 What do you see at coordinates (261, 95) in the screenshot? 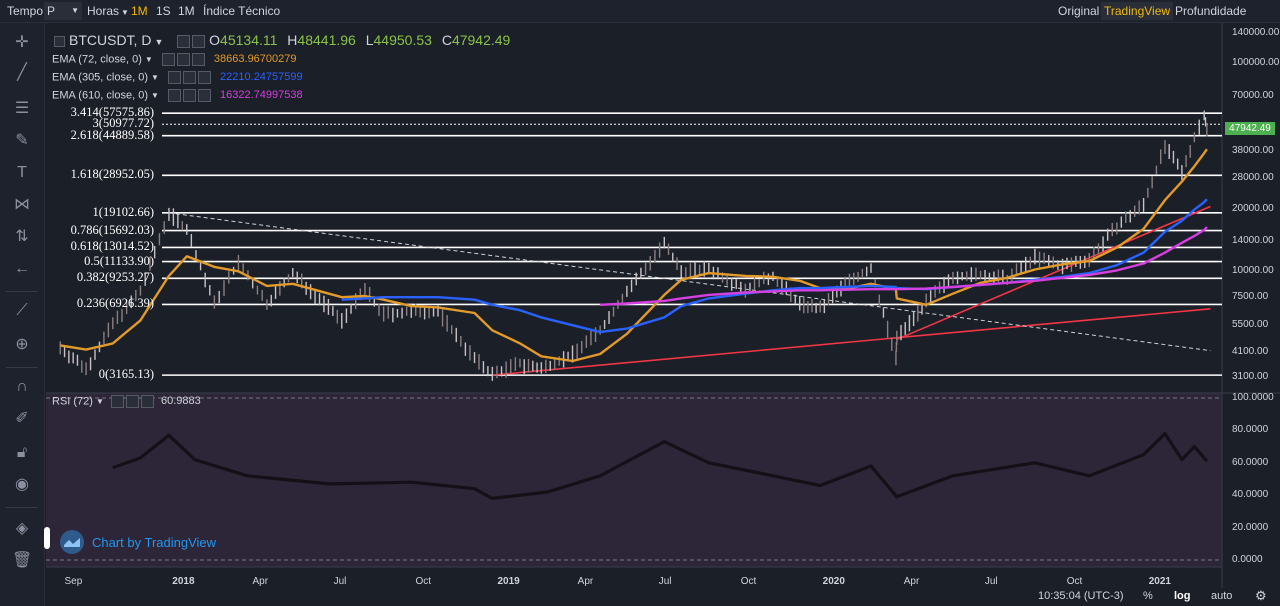
I see `ema610-value: 16322.74997538` at bounding box center [261, 95].